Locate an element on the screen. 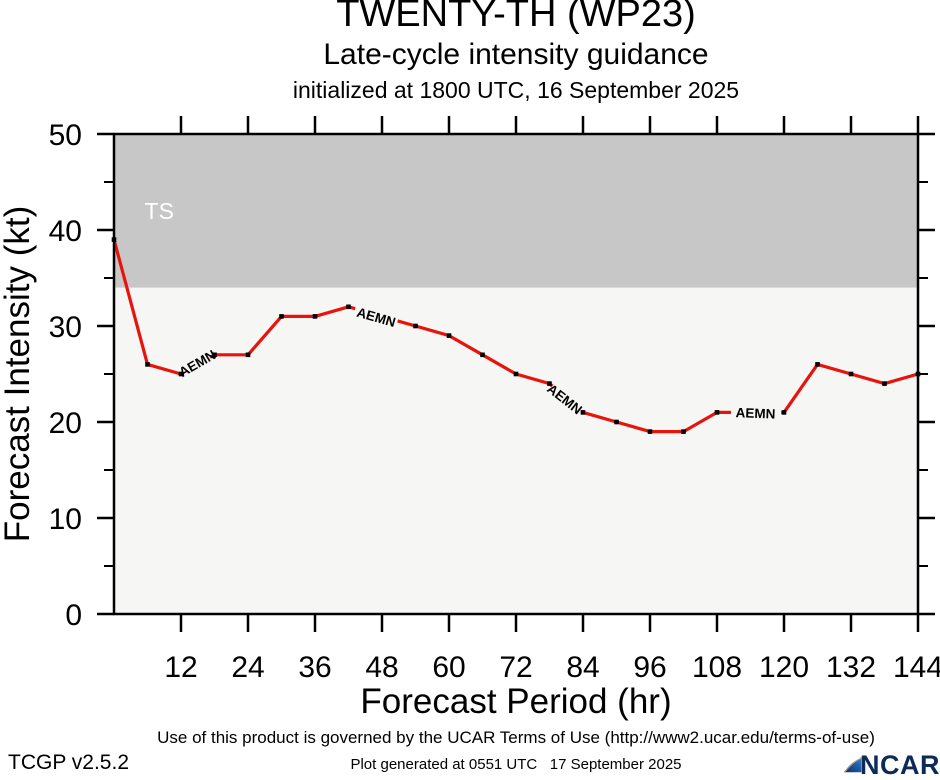  x-tick-label: 96 is located at coordinates (649, 667).